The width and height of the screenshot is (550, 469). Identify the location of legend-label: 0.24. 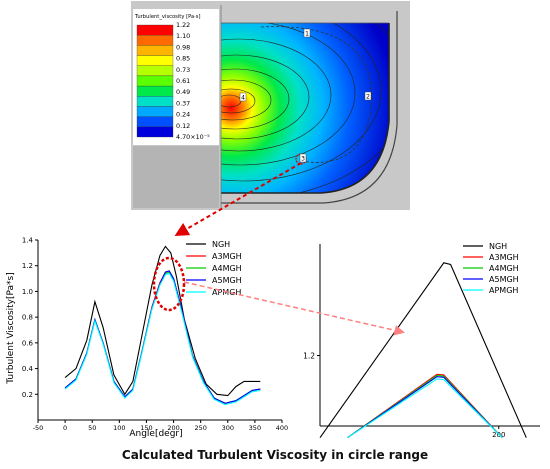
(183, 115).